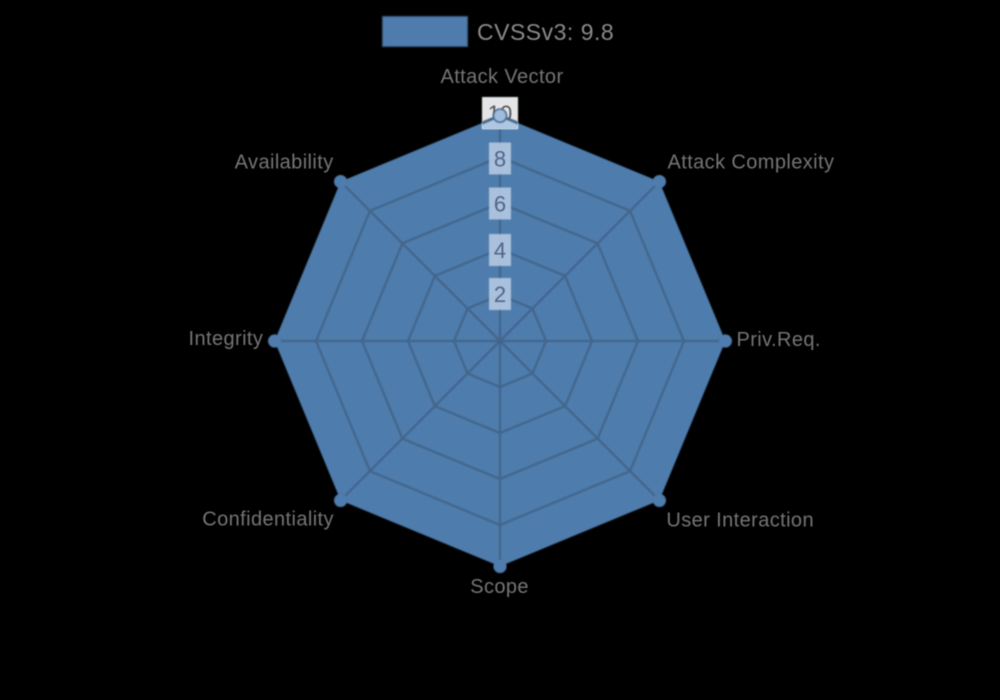 Image resolution: width=1000 pixels, height=700 pixels. What do you see at coordinates (779, 340) in the screenshot?
I see `svg-text: Priv.Req.` at bounding box center [779, 340].